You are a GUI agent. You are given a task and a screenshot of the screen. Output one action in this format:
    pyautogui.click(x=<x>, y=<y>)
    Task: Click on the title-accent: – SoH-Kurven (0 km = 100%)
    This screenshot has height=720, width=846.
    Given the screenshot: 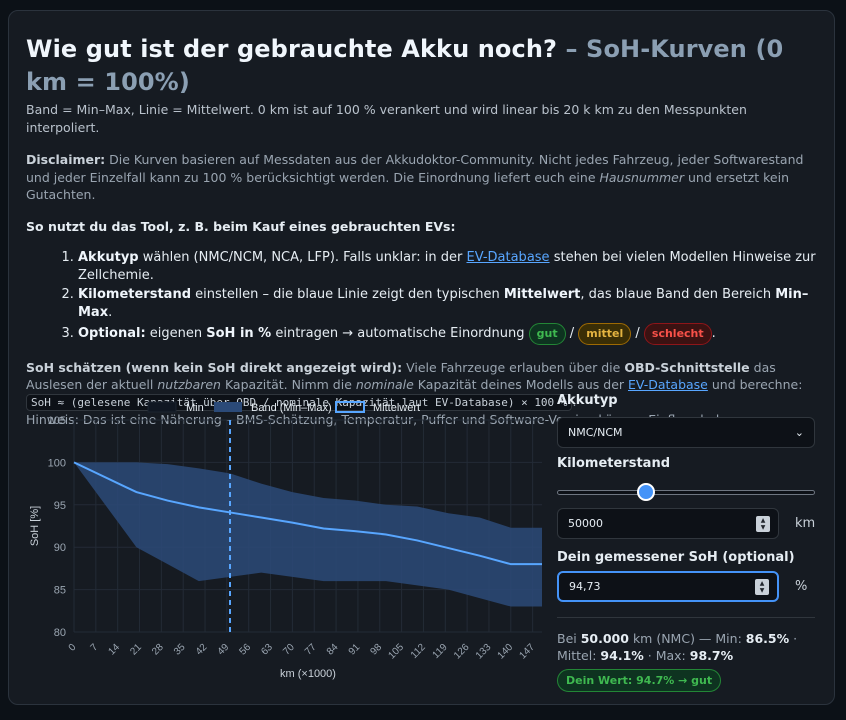 What is the action you would take?
    pyautogui.click(x=405, y=65)
    